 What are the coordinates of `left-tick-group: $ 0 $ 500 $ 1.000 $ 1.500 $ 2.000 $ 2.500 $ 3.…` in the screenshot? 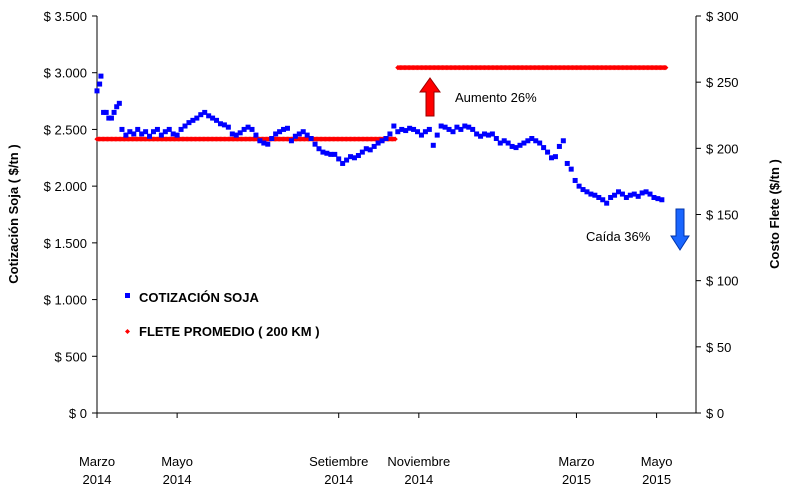 It's located at (70, 215).